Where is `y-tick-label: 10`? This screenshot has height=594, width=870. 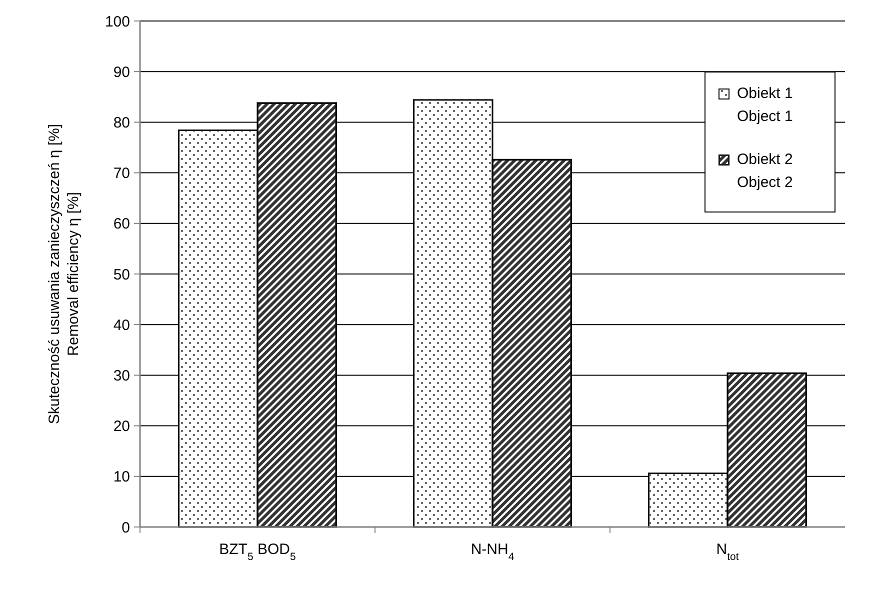
y-tick-label: 10 is located at coordinates (121, 477).